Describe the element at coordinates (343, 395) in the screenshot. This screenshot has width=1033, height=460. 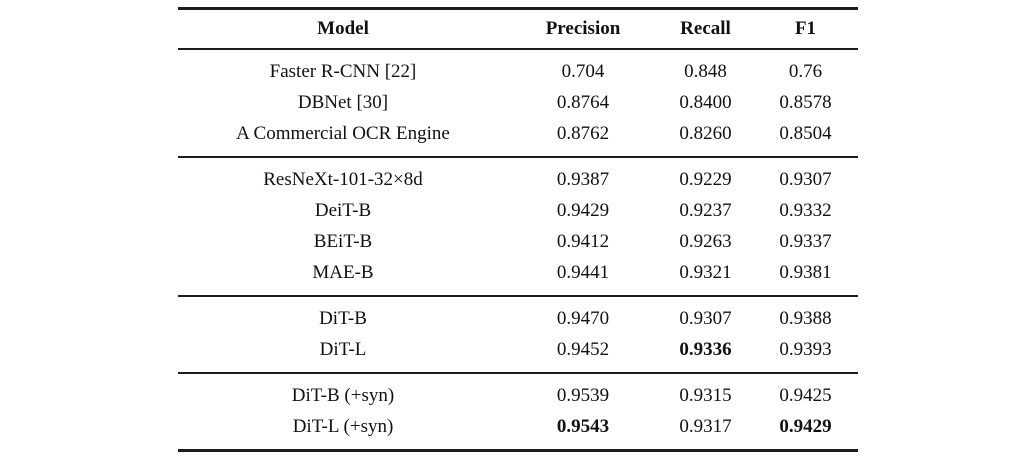
I see `model-cell: DiT-B (+syn)` at that location.